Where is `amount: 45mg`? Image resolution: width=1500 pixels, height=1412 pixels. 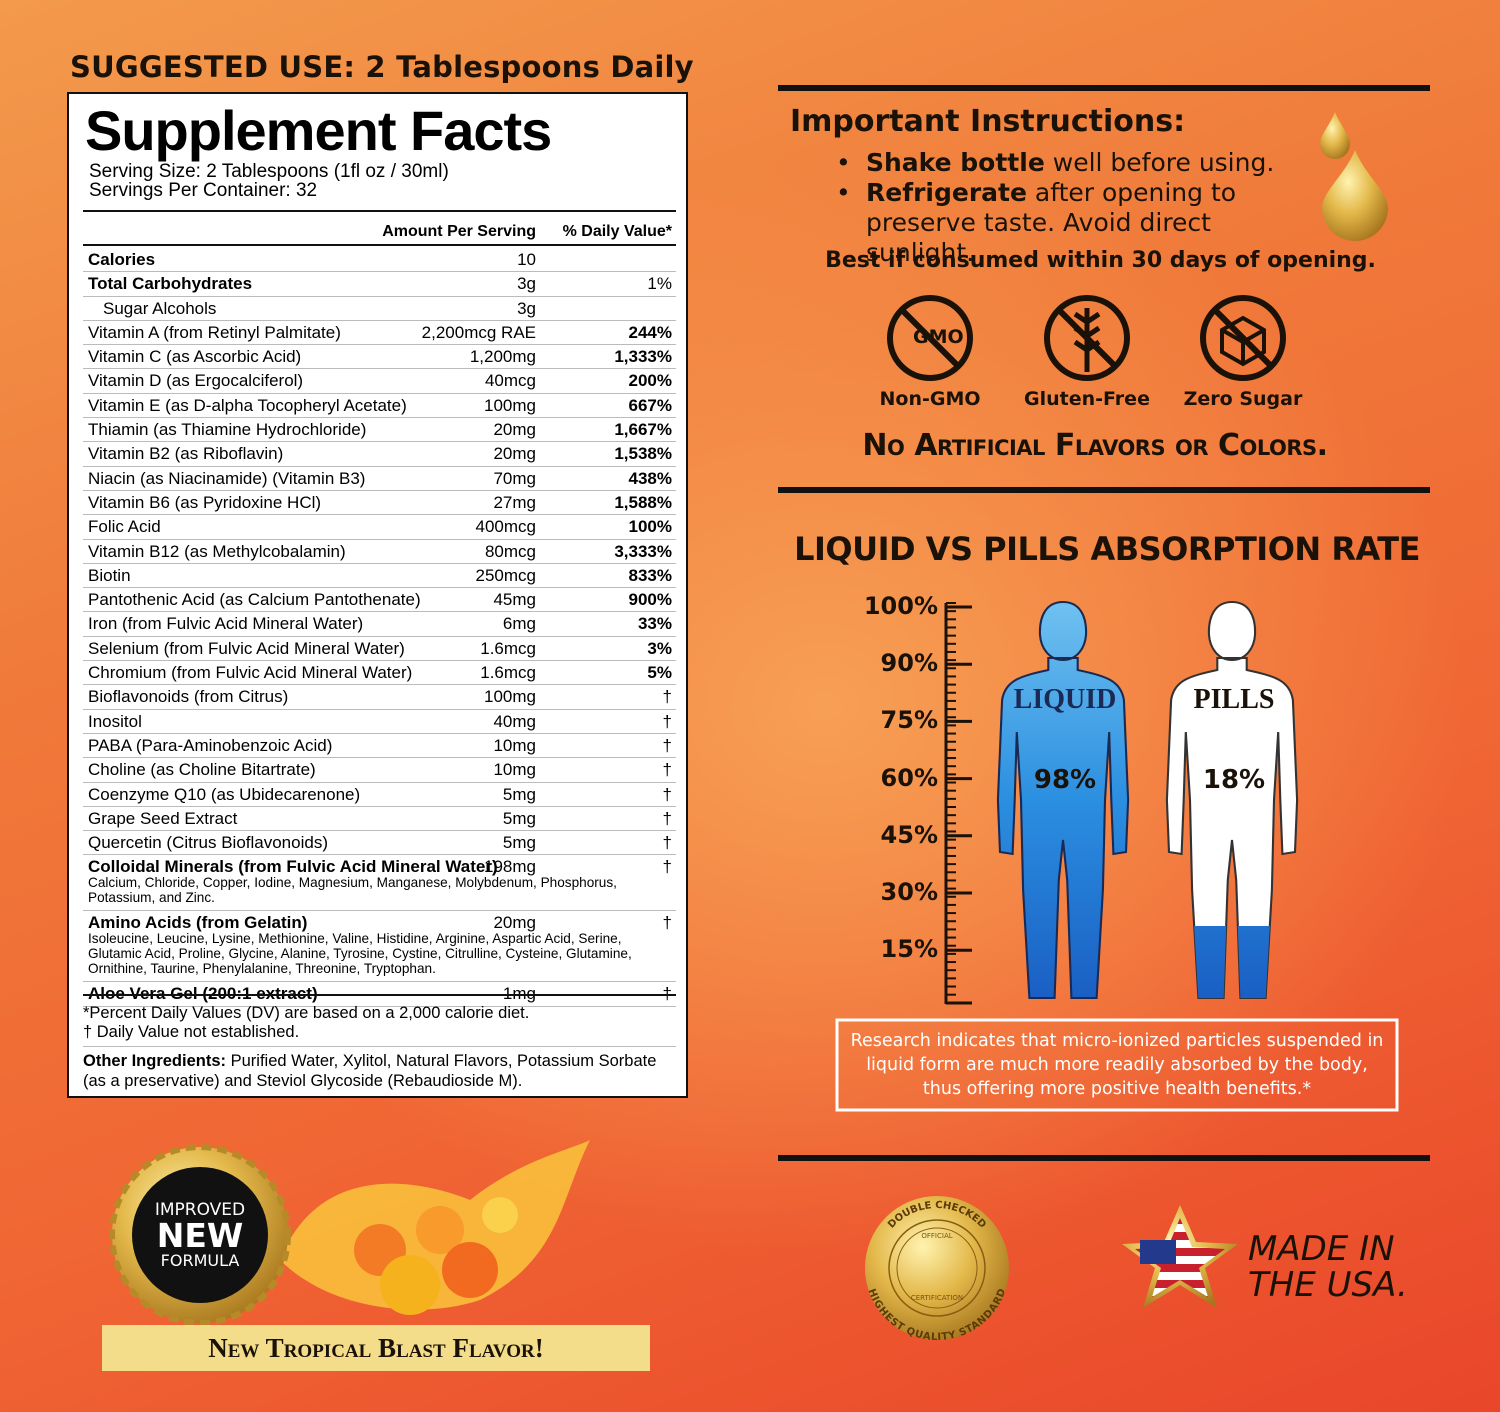 amount: 45mg is located at coordinates (514, 600).